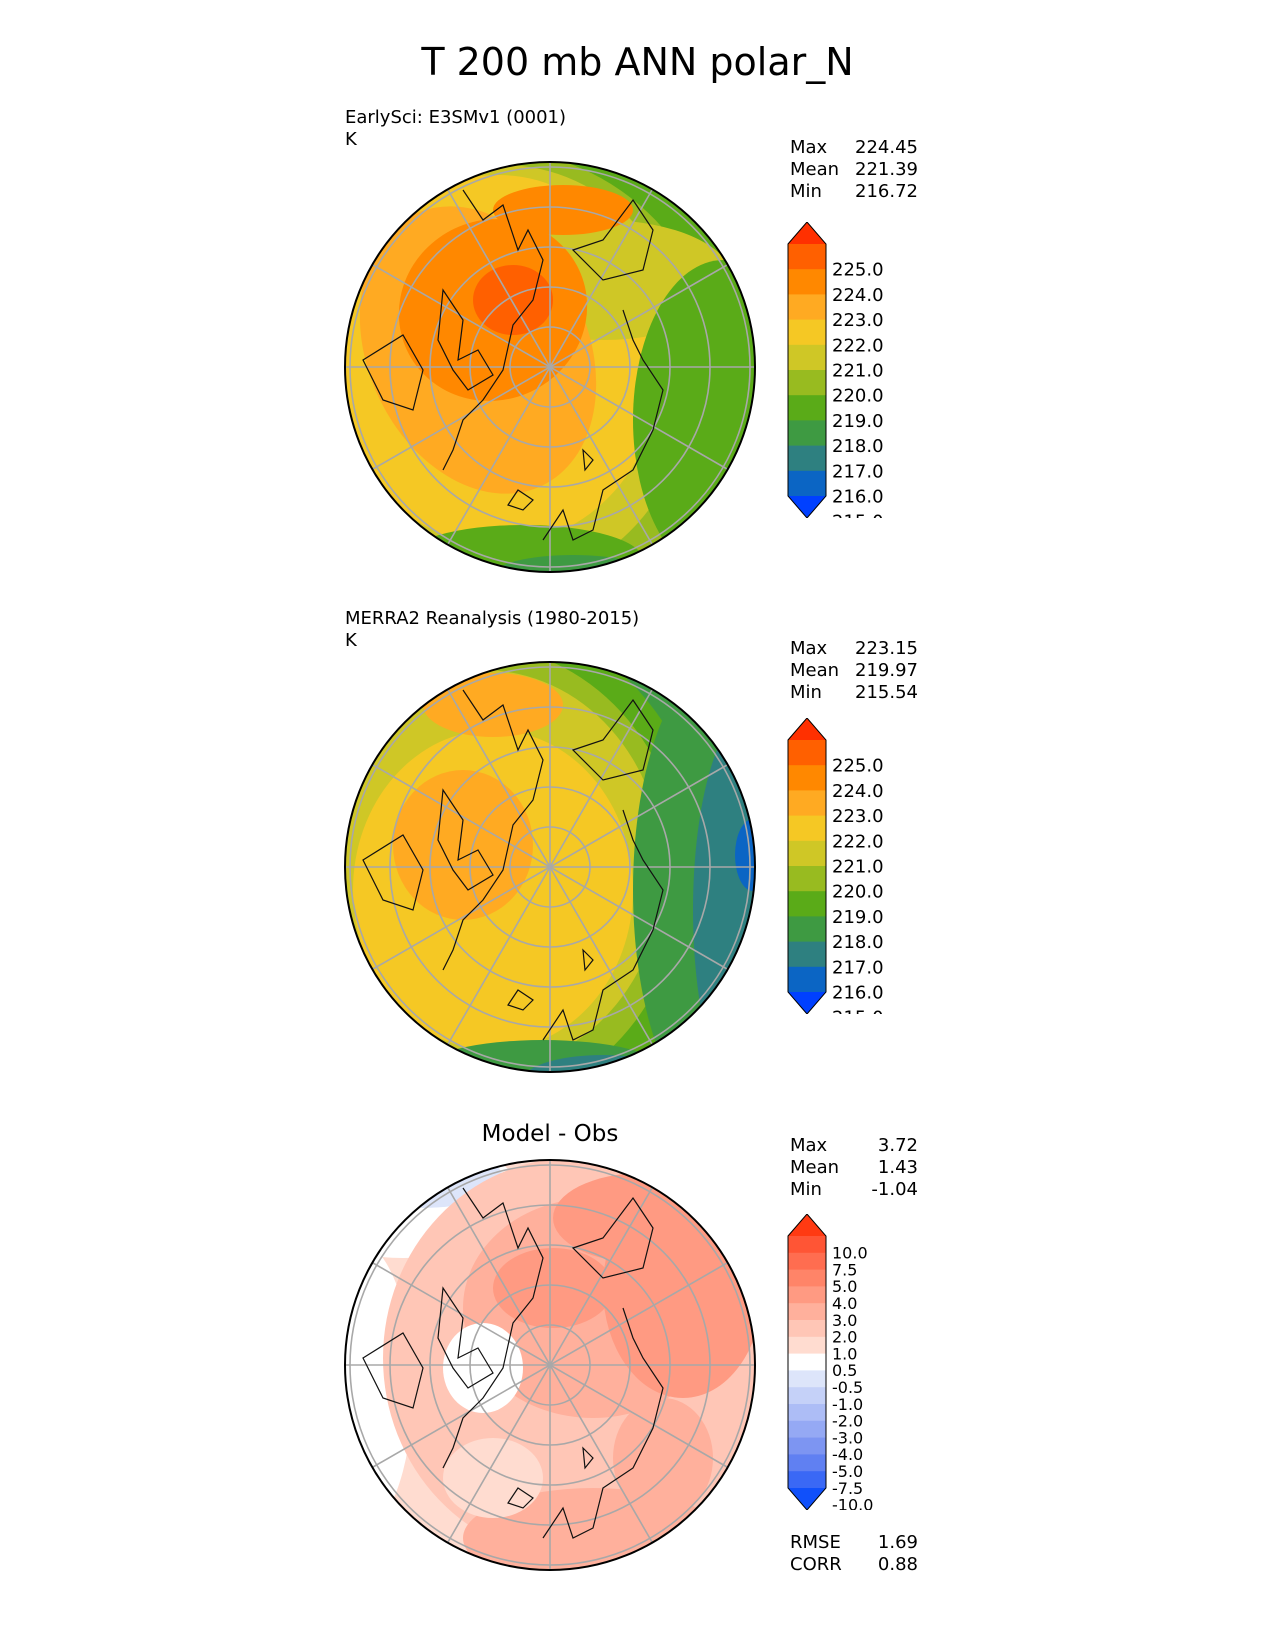 The width and height of the screenshot is (1275, 1650). I want to click on obs-colorbar-swatches, so click(807, 866).